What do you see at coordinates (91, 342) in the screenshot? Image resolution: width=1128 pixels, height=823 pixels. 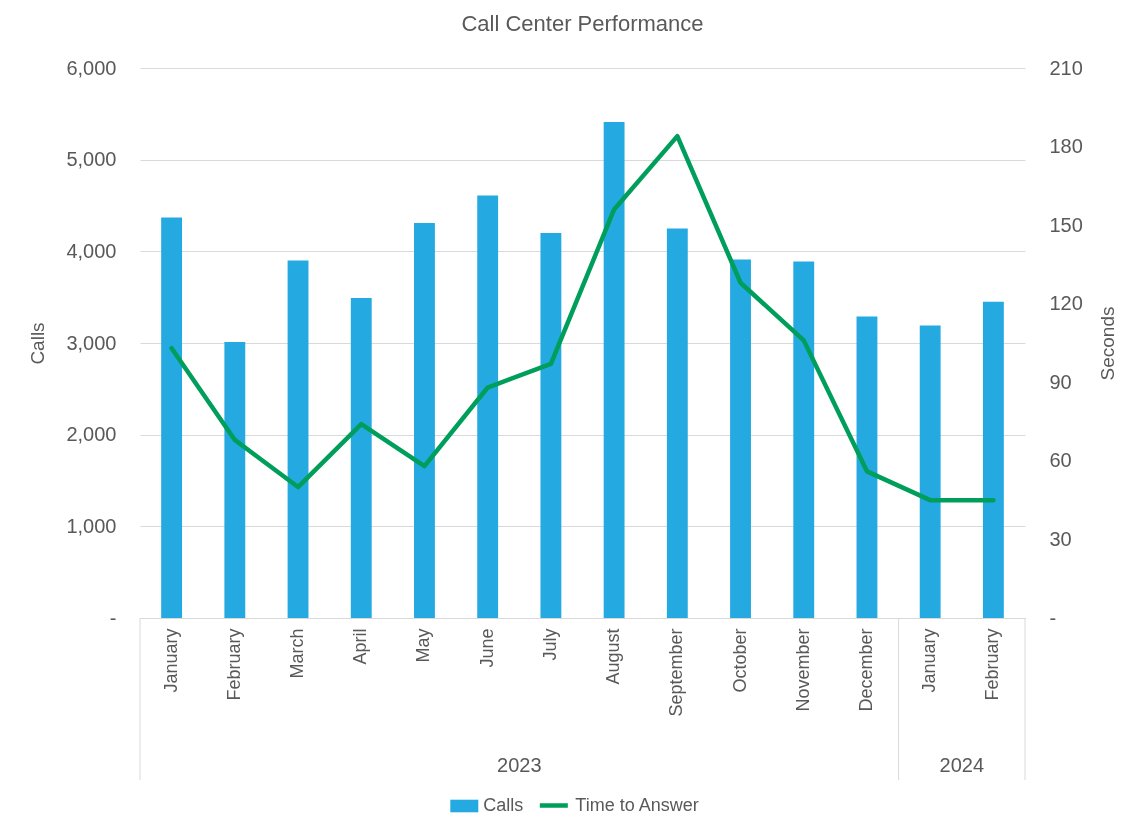 I see `y-tick-label: 3,000` at bounding box center [91, 342].